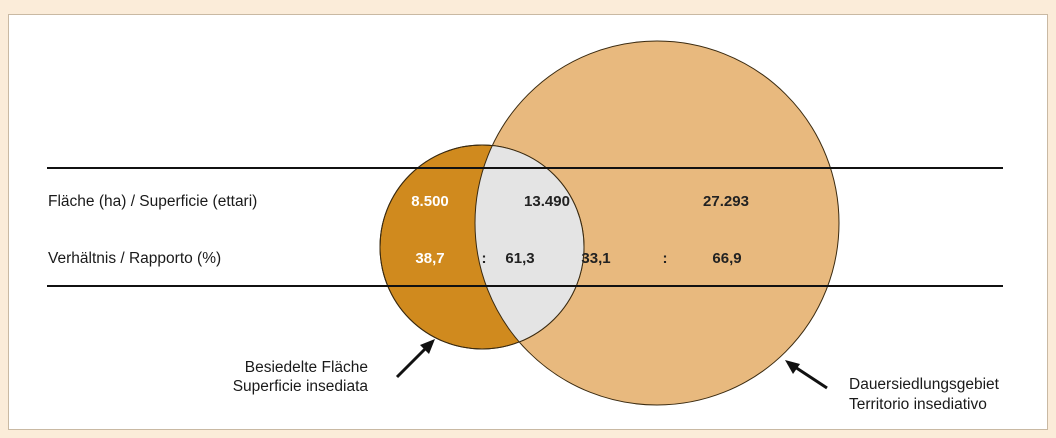 This screenshot has width=1056, height=438. I want to click on ratio-settled-only-value: 38,7, so click(429, 258).